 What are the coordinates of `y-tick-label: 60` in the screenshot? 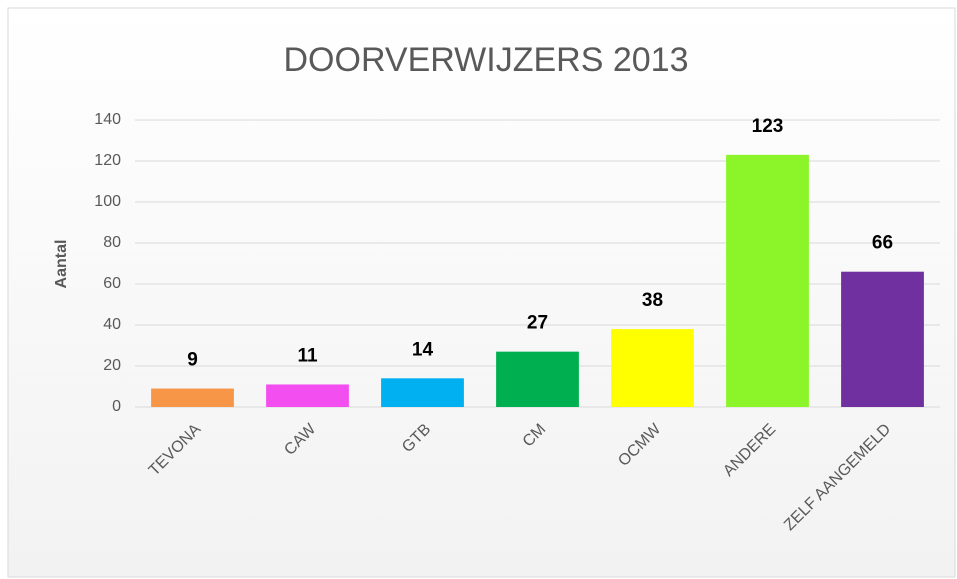 It's located at (112, 283).